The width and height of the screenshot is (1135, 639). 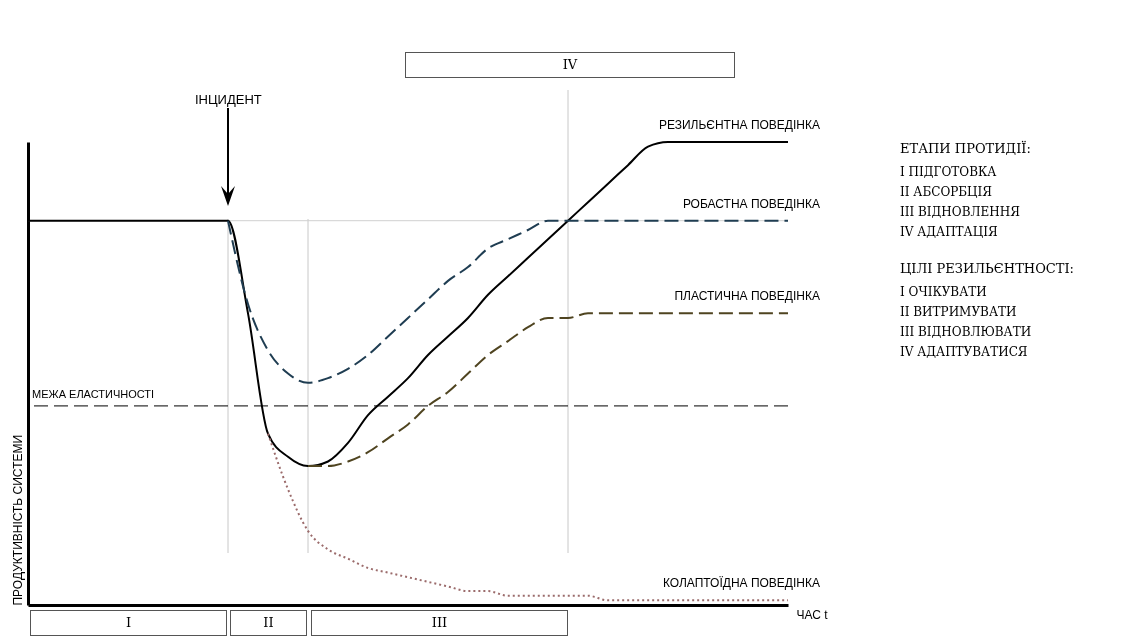 I want to click on x-axis-title: ЧАС t, so click(x=812, y=614).